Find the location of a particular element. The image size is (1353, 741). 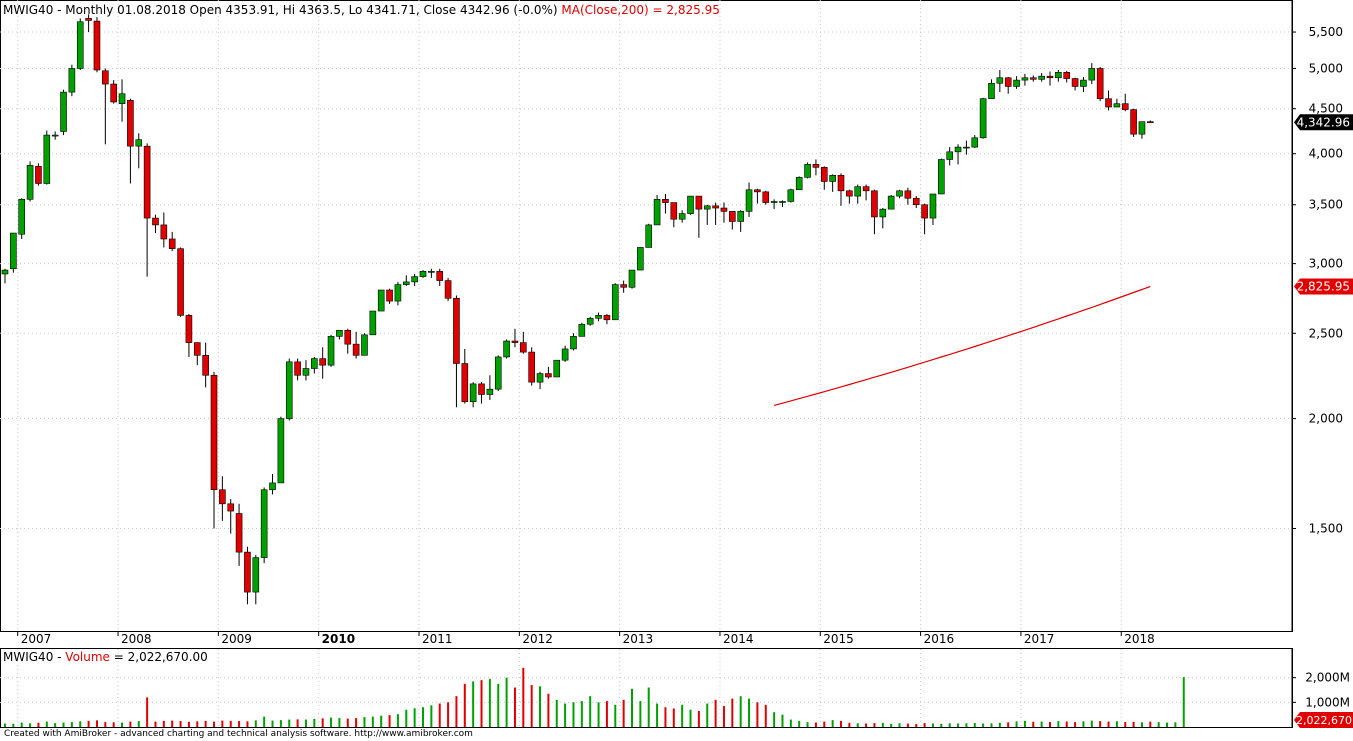

volume-bars is located at coordinates (594, 697).